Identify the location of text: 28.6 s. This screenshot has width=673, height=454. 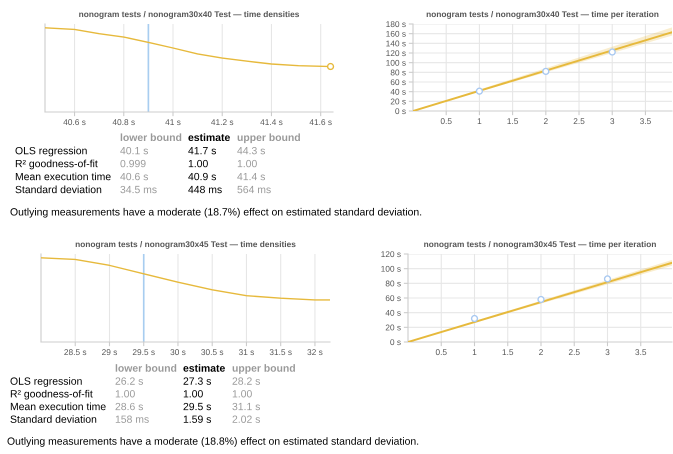
(129, 406).